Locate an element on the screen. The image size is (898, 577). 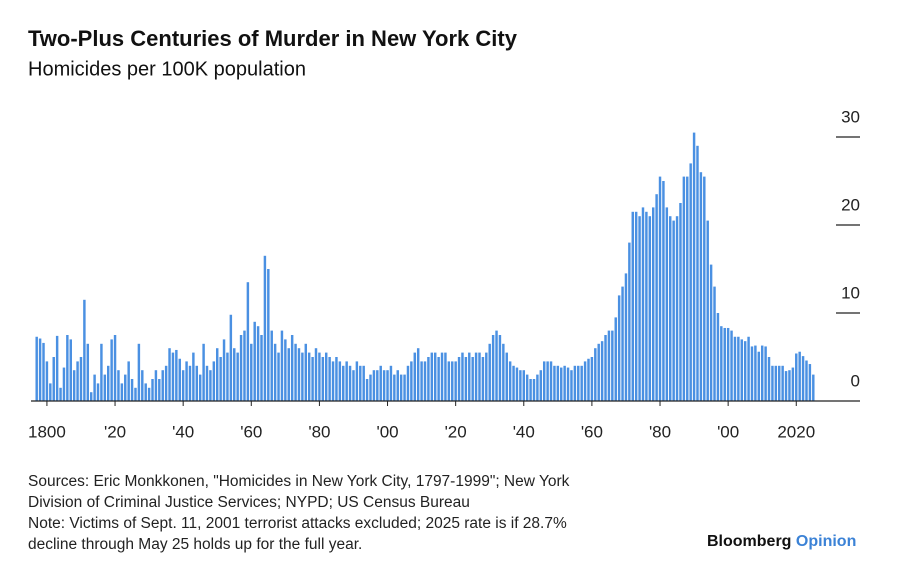
chart-subtitle: Homicides per 100K population is located at coordinates (167, 69).